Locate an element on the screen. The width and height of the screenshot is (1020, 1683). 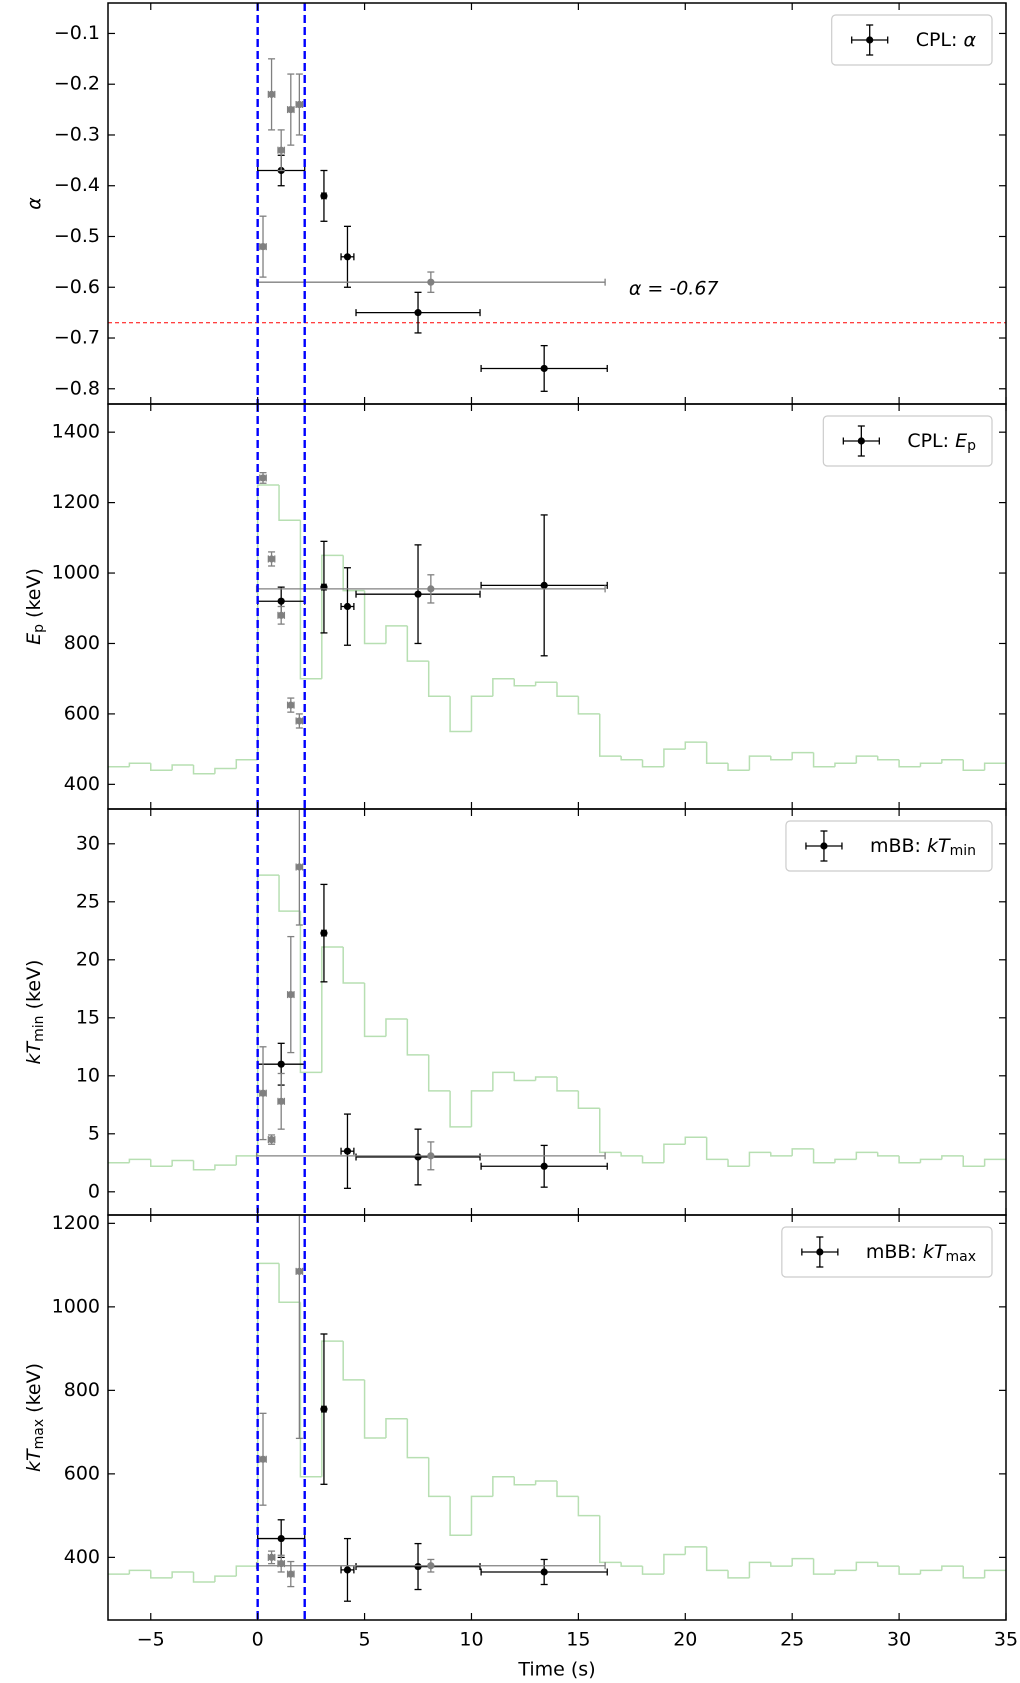
y-tick-label: −0.3 is located at coordinates (77, 134).